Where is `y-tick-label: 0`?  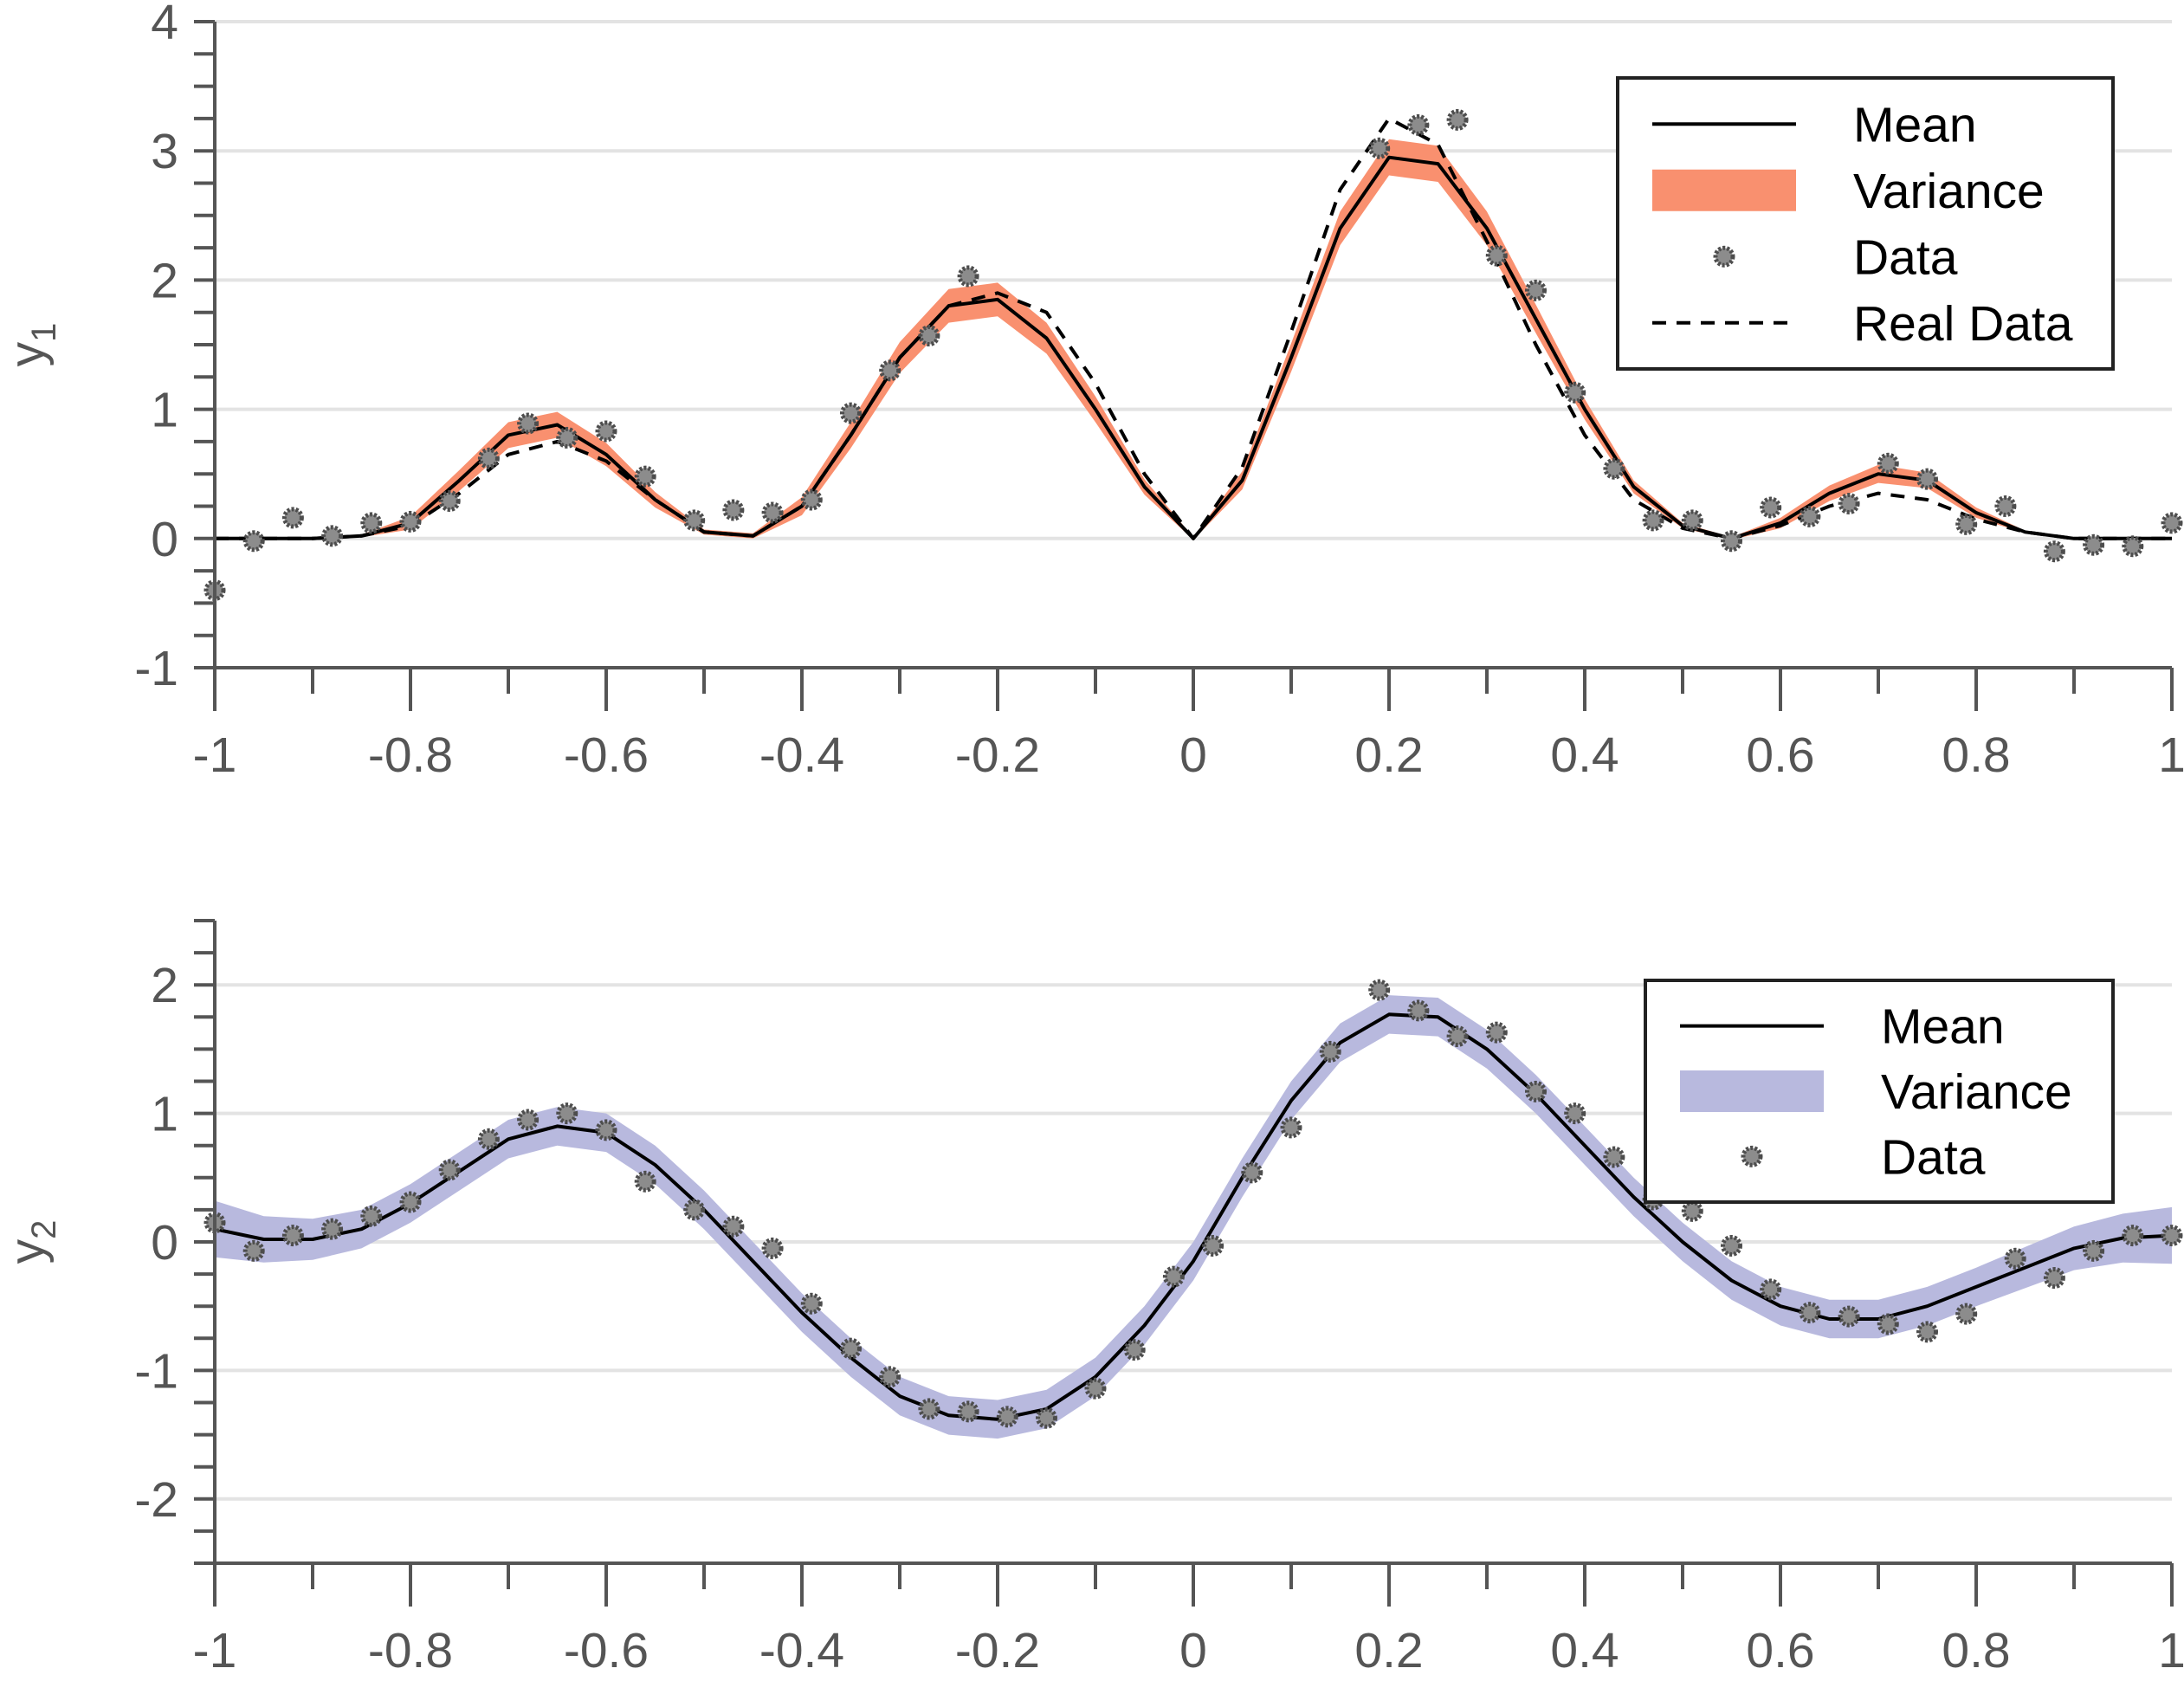 y-tick-label: 0 is located at coordinates (164, 539).